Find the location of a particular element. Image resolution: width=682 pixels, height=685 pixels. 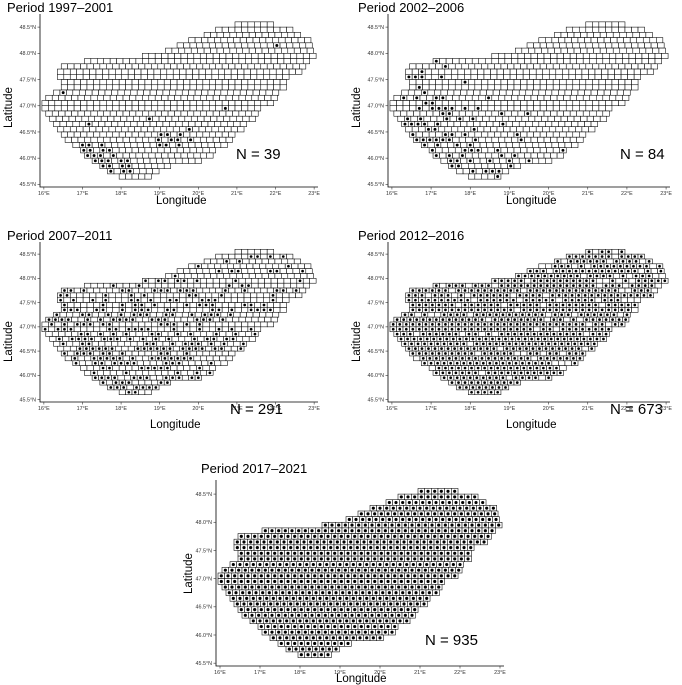

axis-lines is located at coordinates (178, 322).